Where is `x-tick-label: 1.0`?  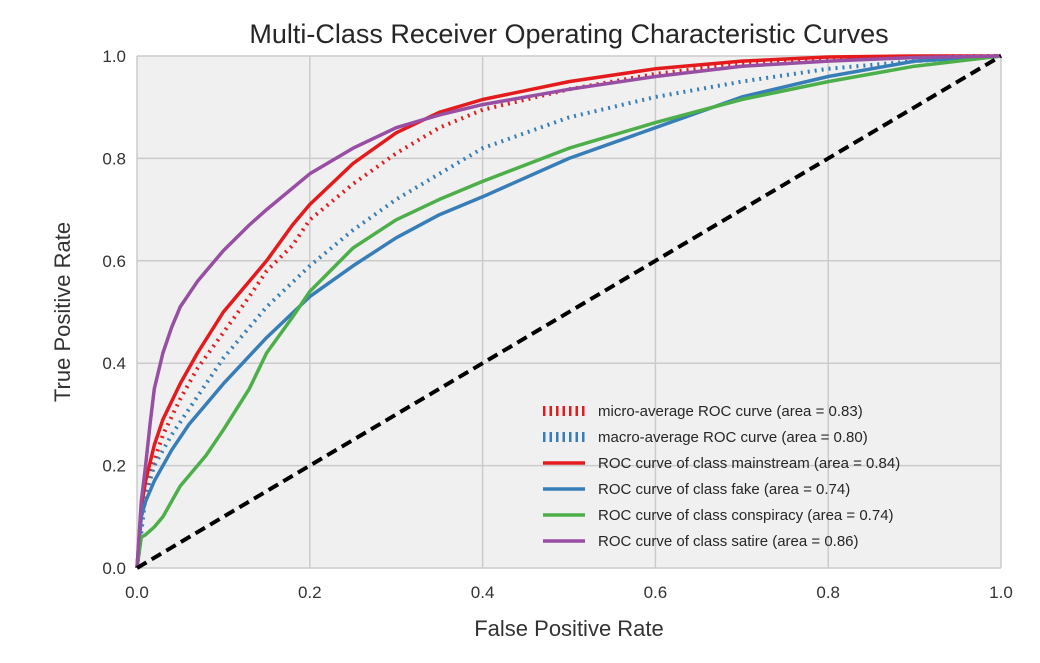
x-tick-label: 1.0 is located at coordinates (1001, 592).